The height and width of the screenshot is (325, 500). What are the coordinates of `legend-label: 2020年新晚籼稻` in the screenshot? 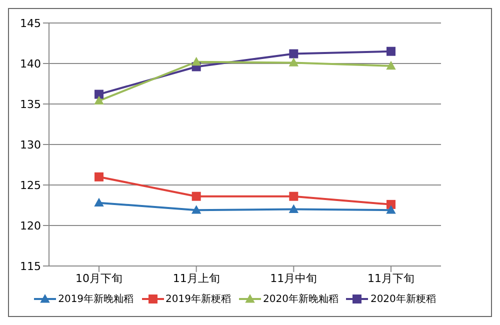 It's located at (300, 299).